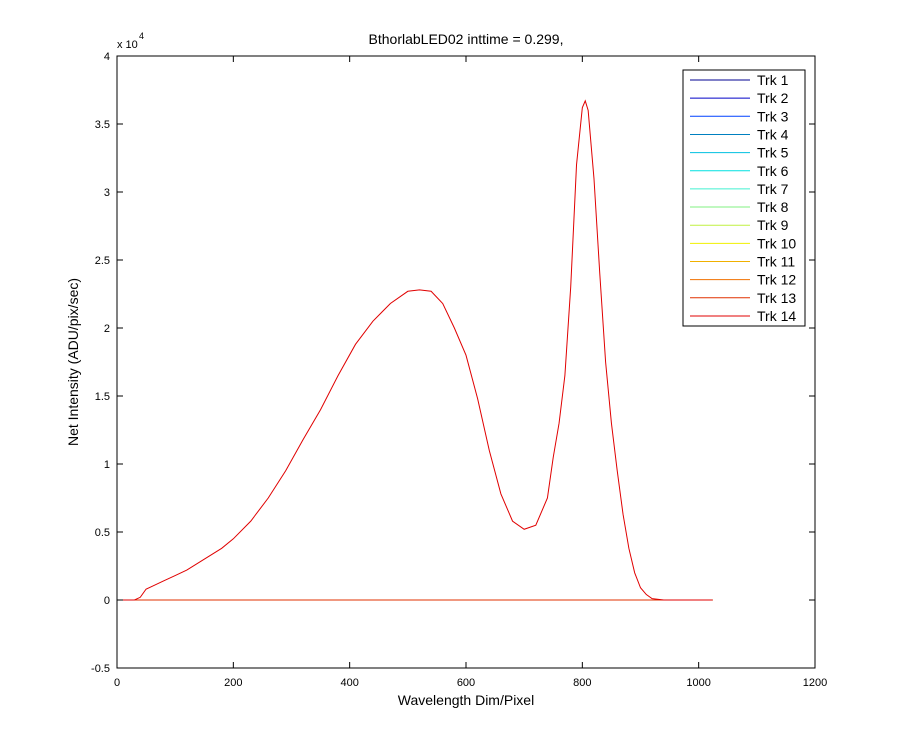 This screenshot has height=750, width=900. Describe the element at coordinates (102, 261) in the screenshot. I see `y-tick-label: 2.5` at that location.